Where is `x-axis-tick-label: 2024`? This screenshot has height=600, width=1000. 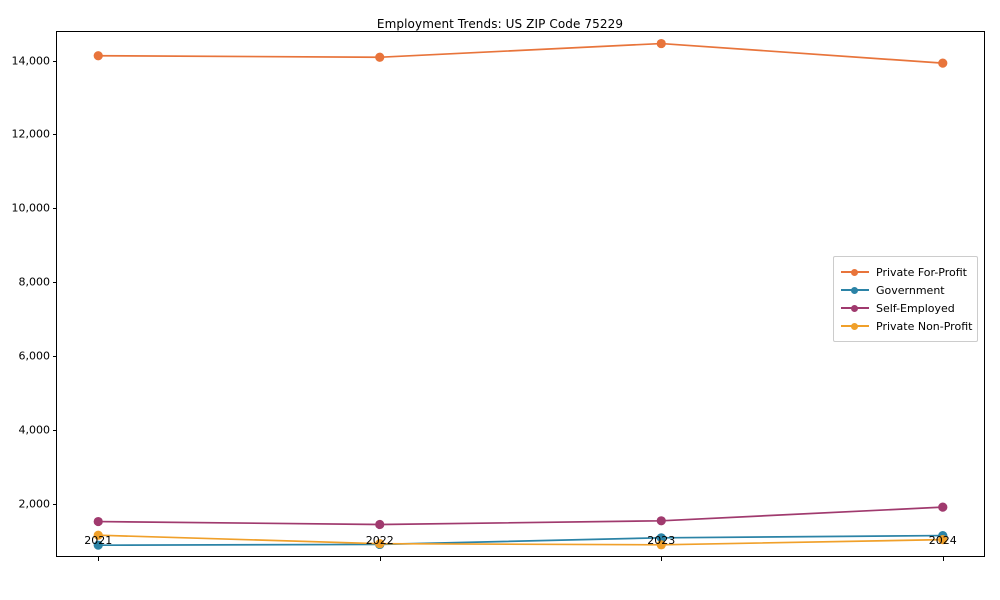 x-axis-tick-label: 2024 is located at coordinates (942, 540).